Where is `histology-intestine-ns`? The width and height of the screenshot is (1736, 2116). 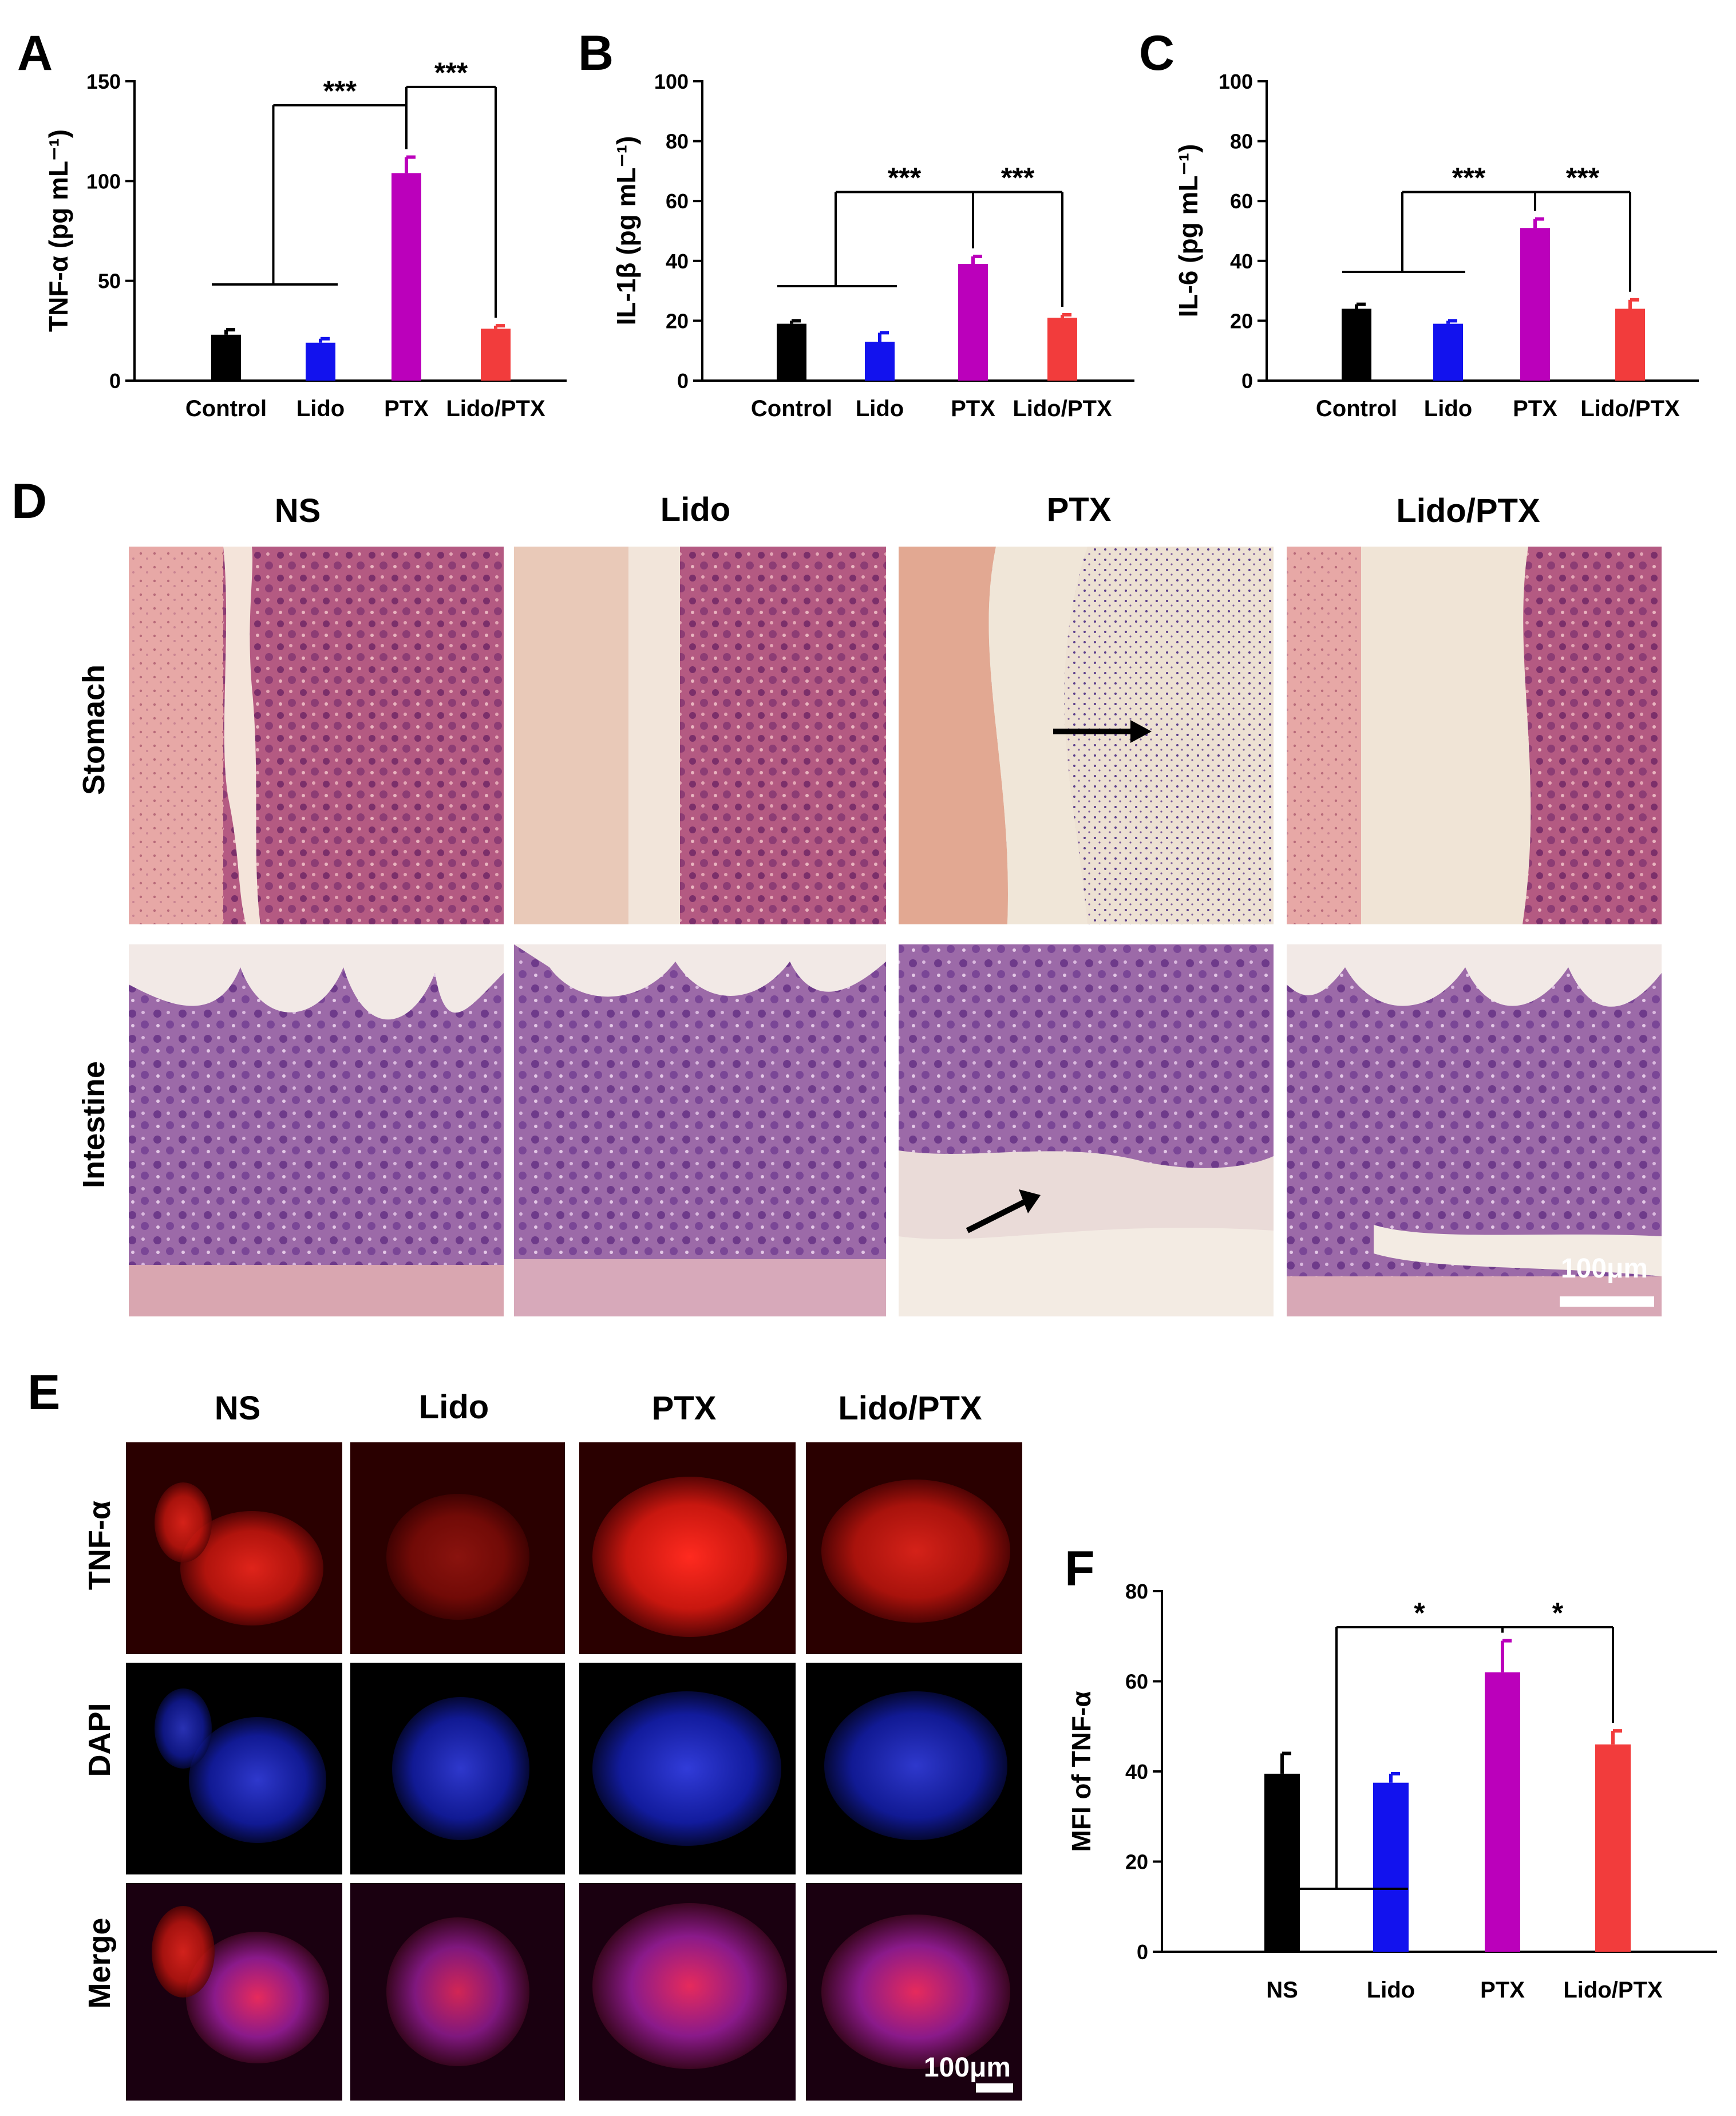
histology-intestine-ns is located at coordinates (317, 1130).